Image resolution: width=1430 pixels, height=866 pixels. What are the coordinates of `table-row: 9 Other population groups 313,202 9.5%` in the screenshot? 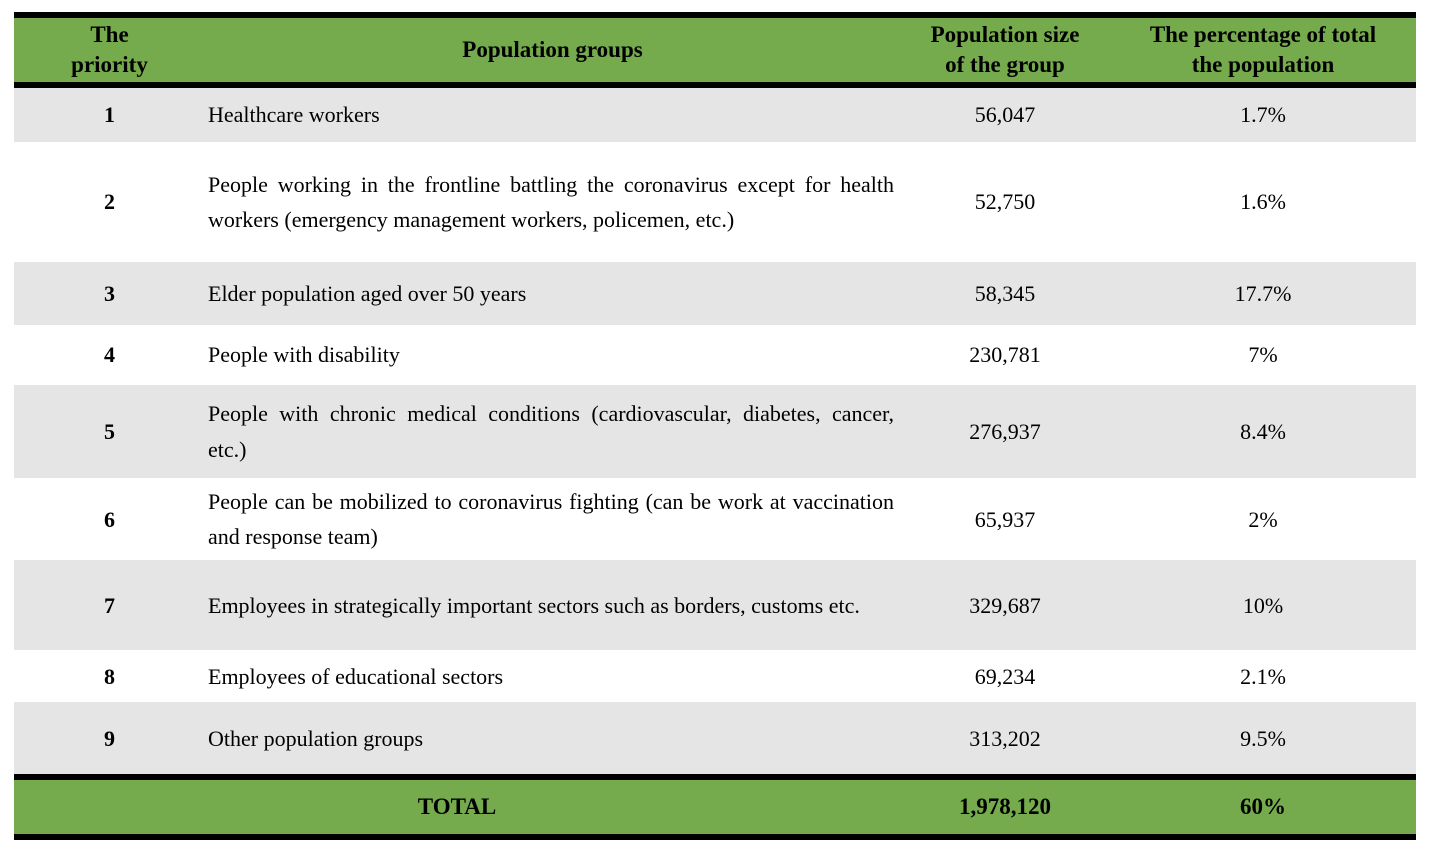 It's located at (715, 740).